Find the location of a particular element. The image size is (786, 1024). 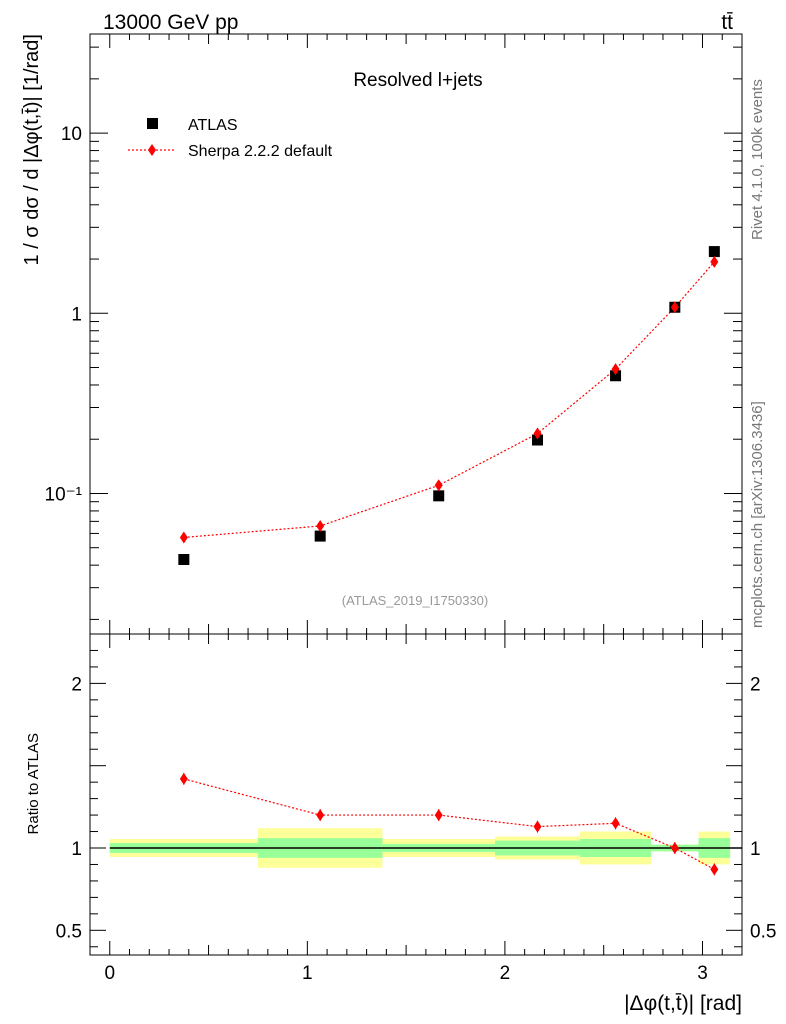

x-tick-label: 1 is located at coordinates (307, 973).